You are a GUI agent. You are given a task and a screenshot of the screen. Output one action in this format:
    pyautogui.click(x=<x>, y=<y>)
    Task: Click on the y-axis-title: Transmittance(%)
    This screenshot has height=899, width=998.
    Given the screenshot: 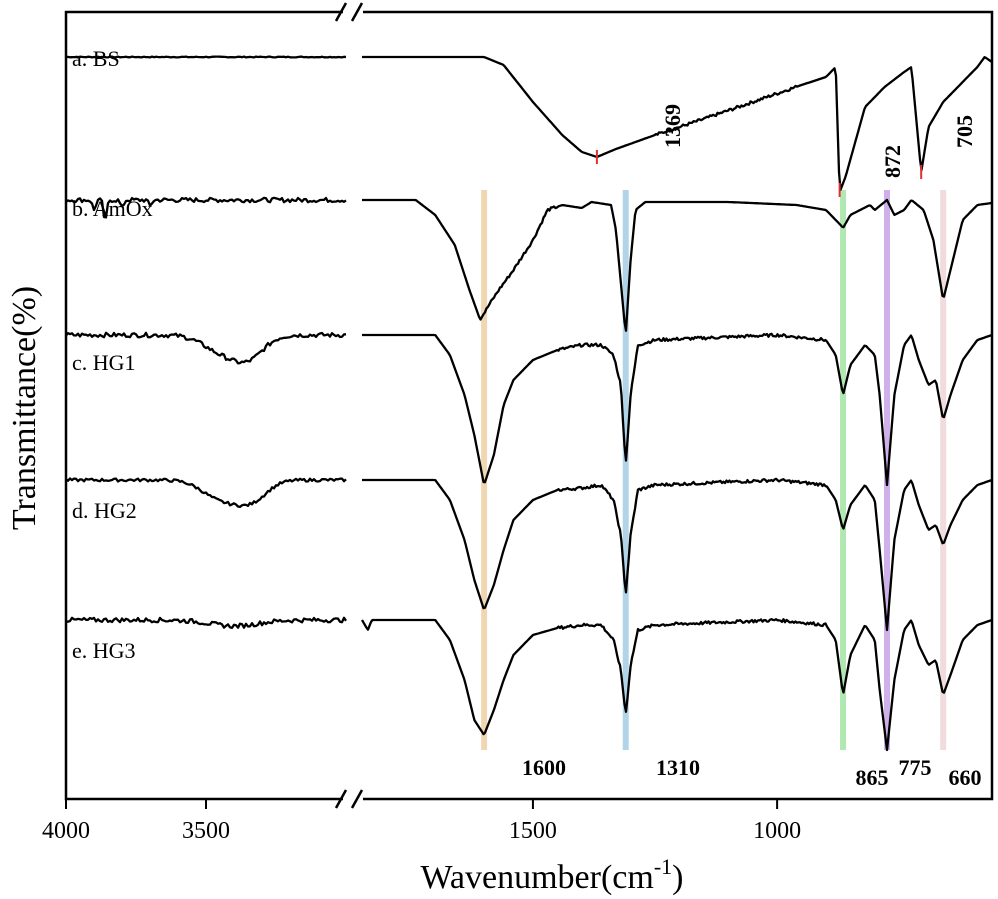 What is the action you would take?
    pyautogui.click(x=24, y=408)
    